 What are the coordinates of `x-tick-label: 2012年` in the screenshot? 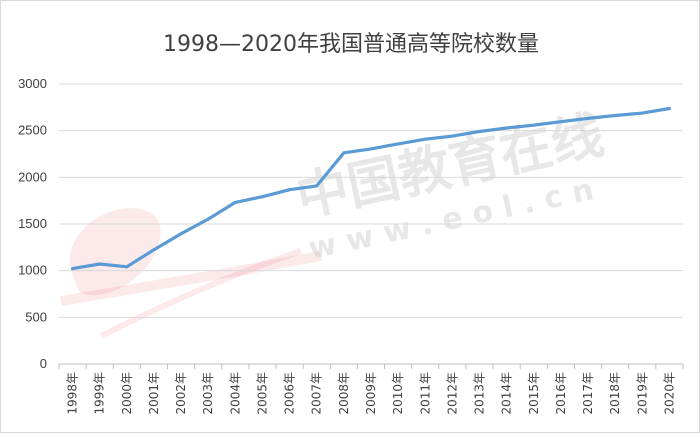 It's located at (452, 393).